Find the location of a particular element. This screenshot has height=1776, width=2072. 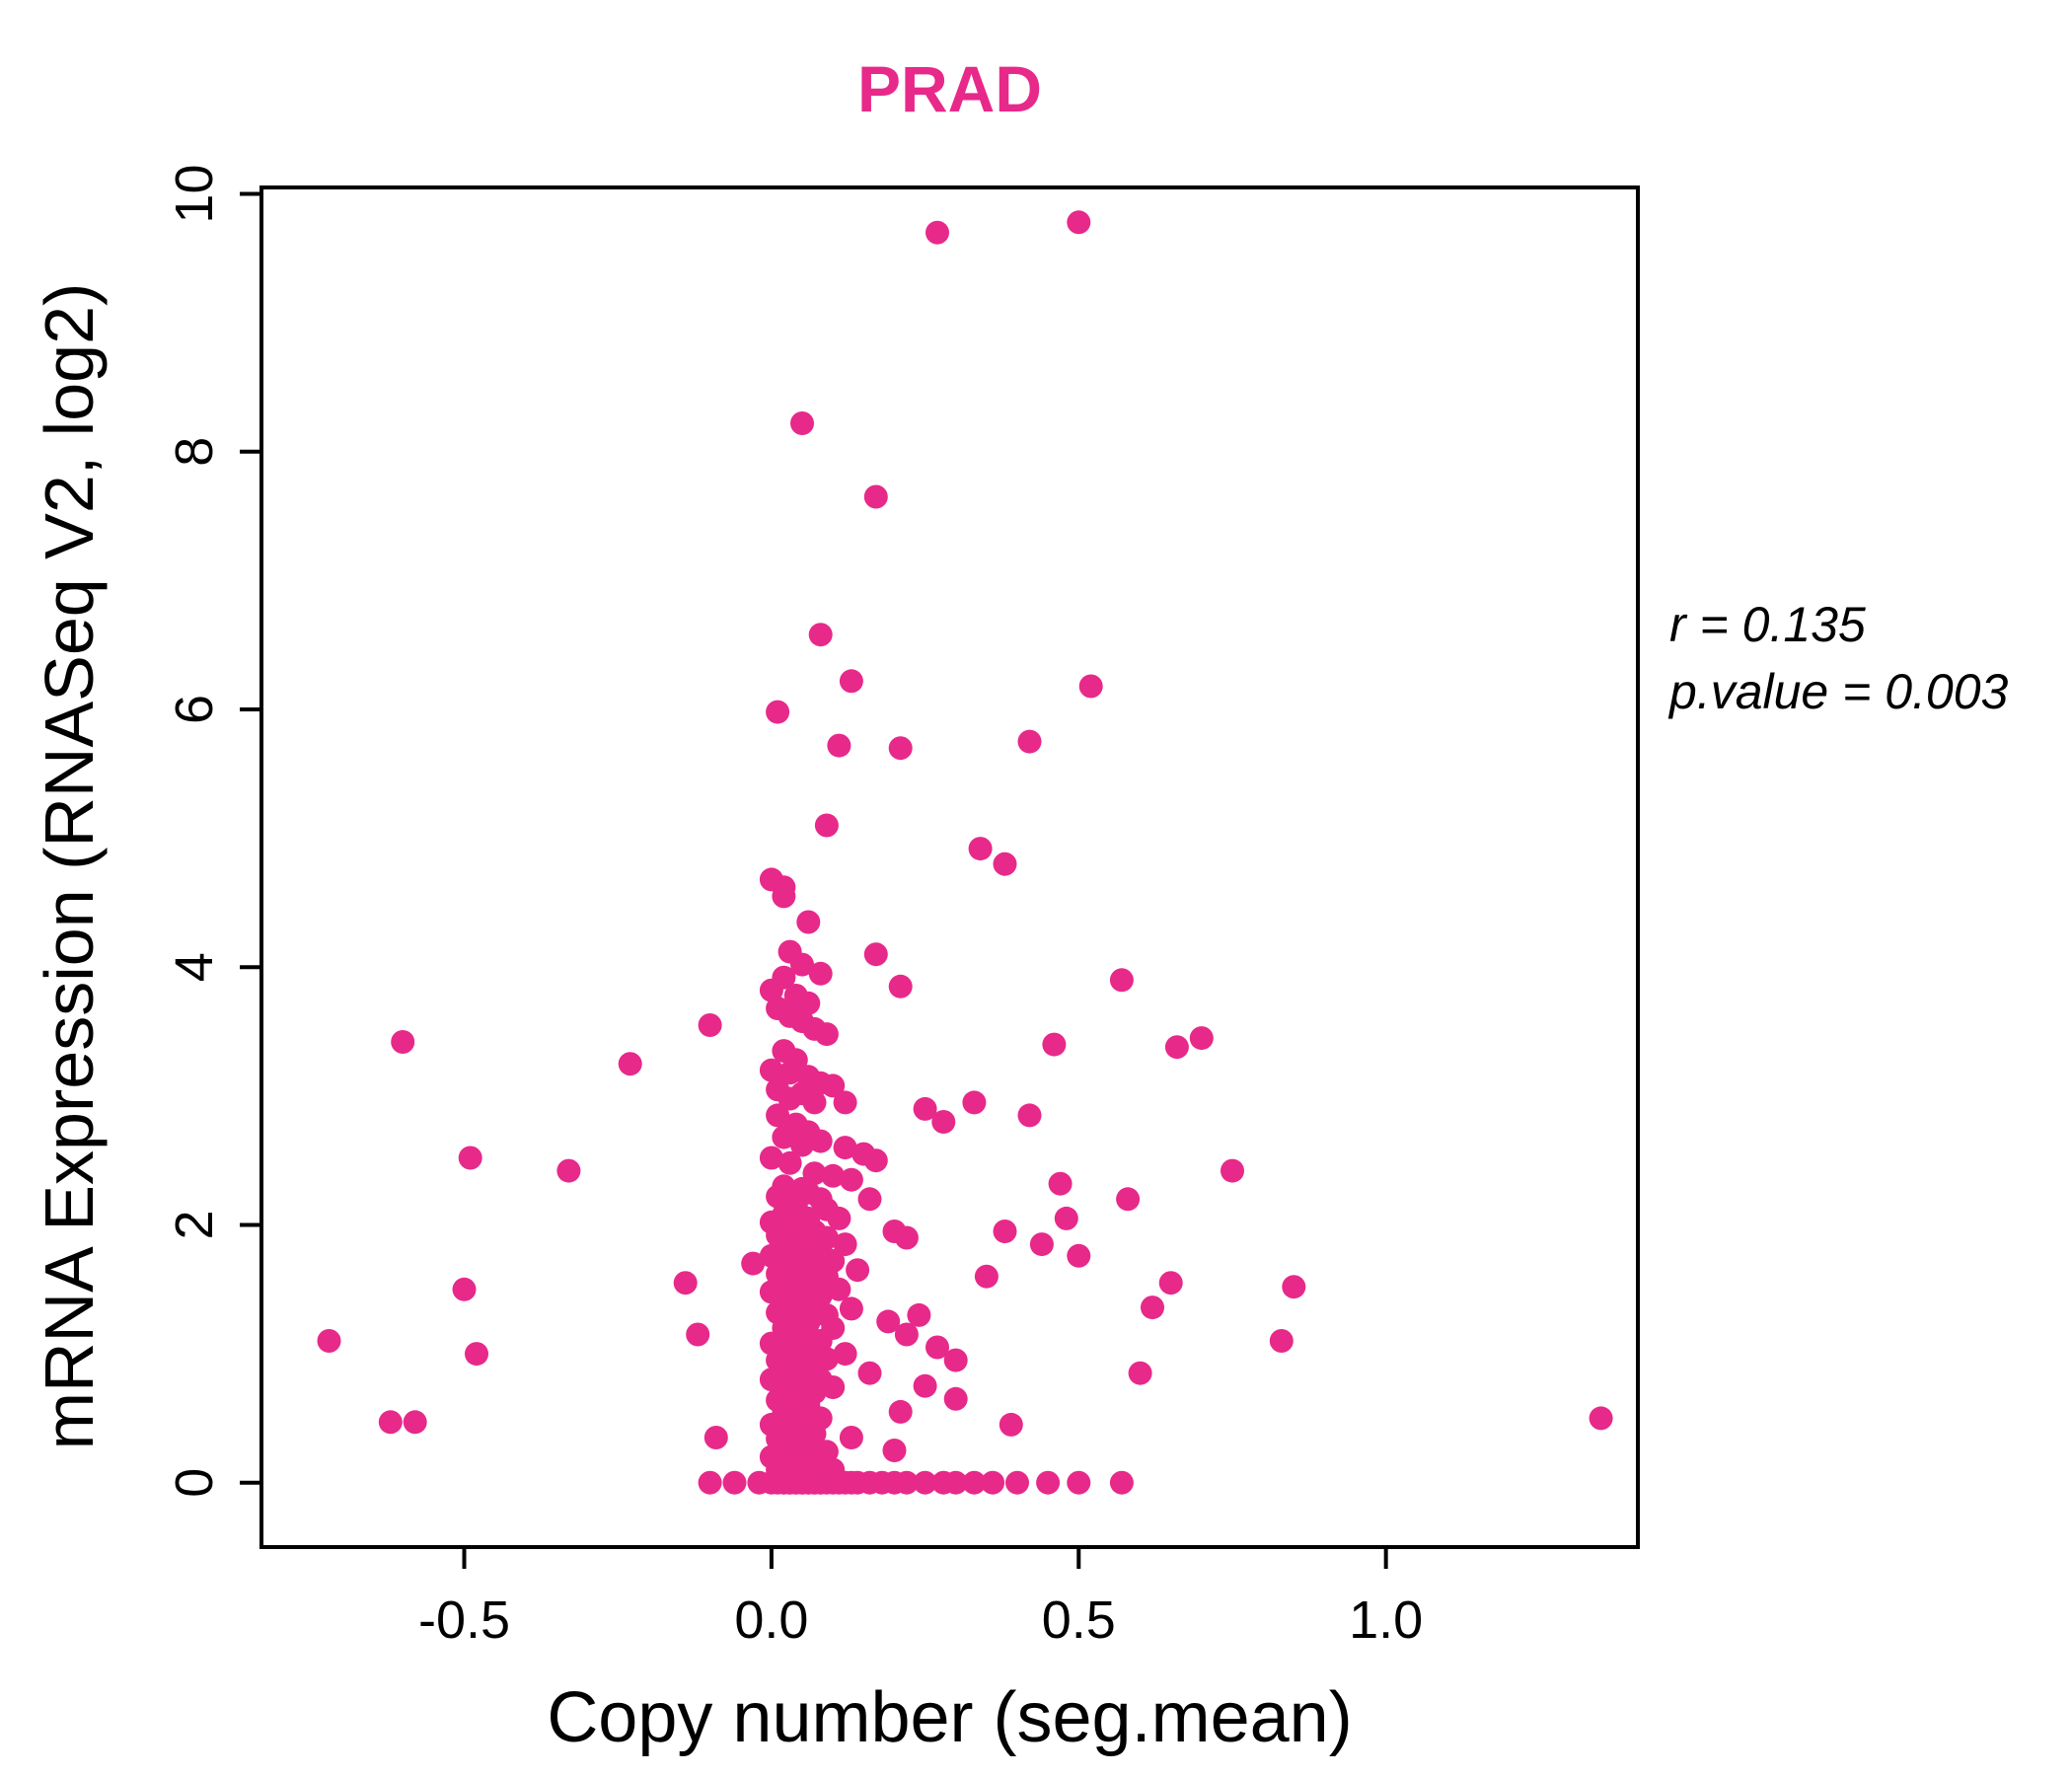

x-axis-label: Copy number (seg.mean) is located at coordinates (950, 1718).